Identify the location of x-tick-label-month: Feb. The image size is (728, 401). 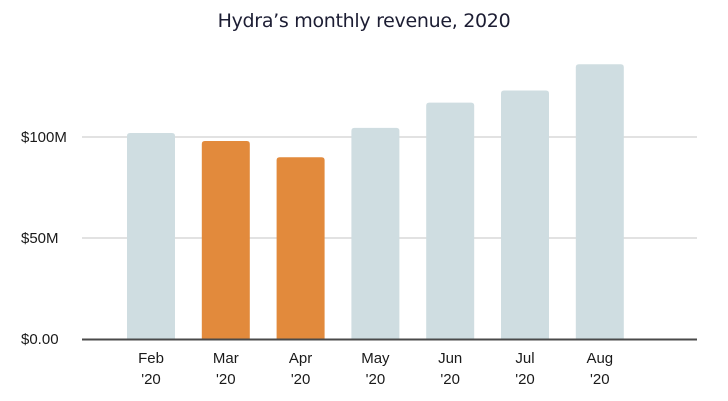
(151, 358).